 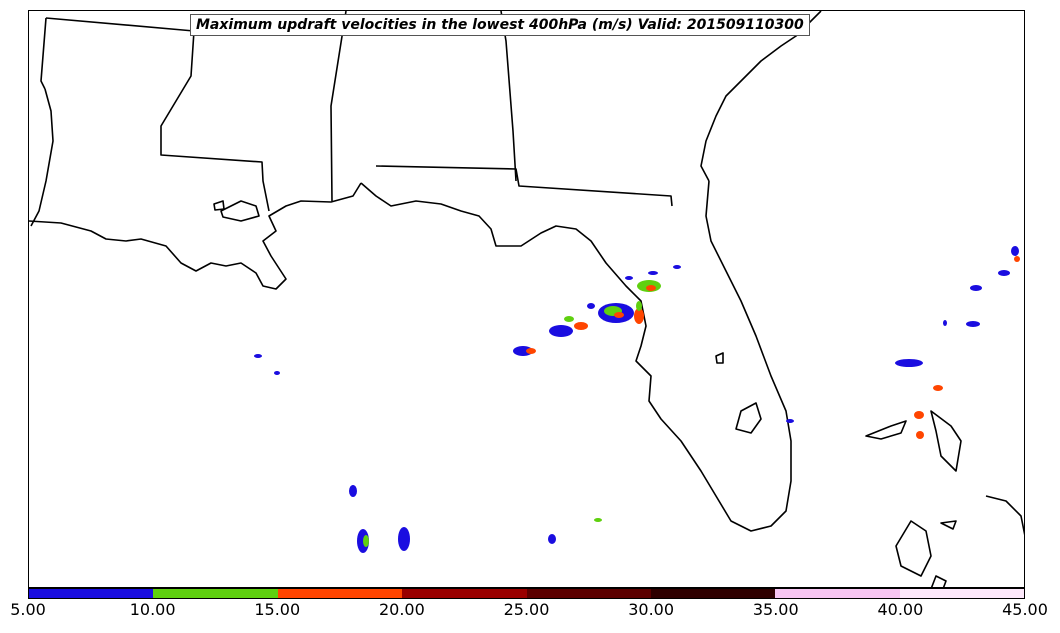 I want to click on state-border-ms-la, so click(x=43, y=53).